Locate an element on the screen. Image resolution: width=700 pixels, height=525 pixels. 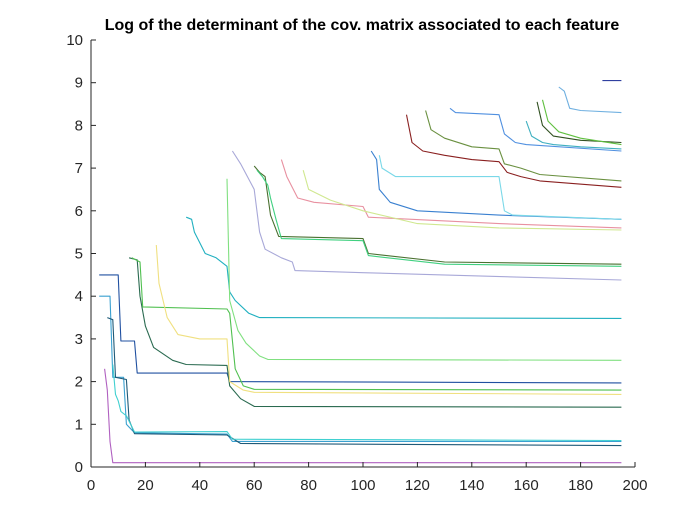
y-tick-label: 4 is located at coordinates (79, 296).